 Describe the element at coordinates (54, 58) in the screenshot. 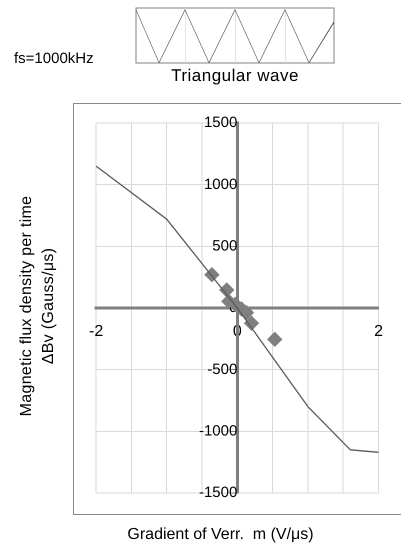

I see `text: fs=1000kHz` at that location.